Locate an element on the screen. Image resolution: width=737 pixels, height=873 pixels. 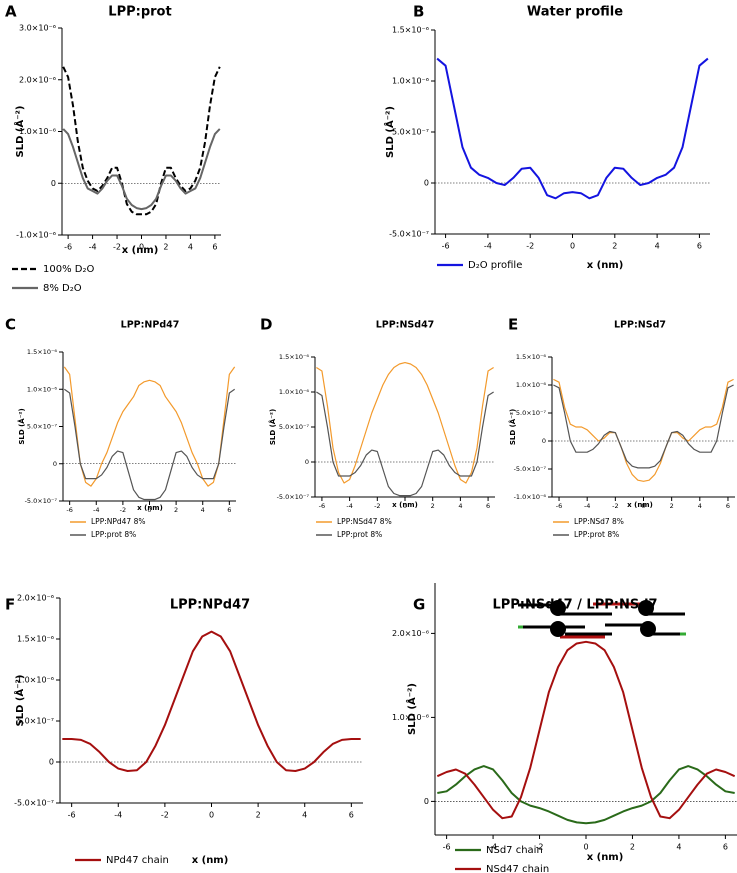
y-tick-label: 3.0×10⁻⁶ is located at coordinates (37, 28).